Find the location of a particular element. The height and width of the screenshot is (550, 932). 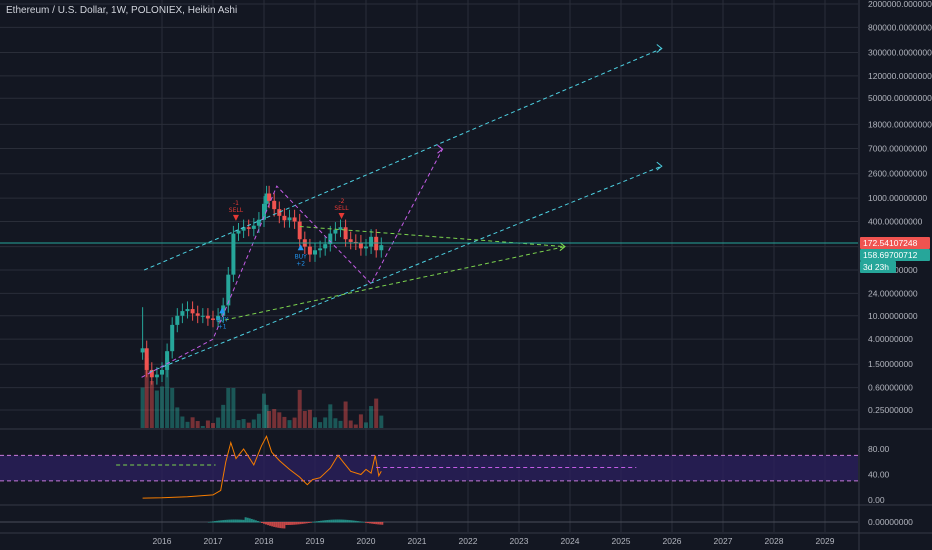

price-candles is located at coordinates (262, 285).